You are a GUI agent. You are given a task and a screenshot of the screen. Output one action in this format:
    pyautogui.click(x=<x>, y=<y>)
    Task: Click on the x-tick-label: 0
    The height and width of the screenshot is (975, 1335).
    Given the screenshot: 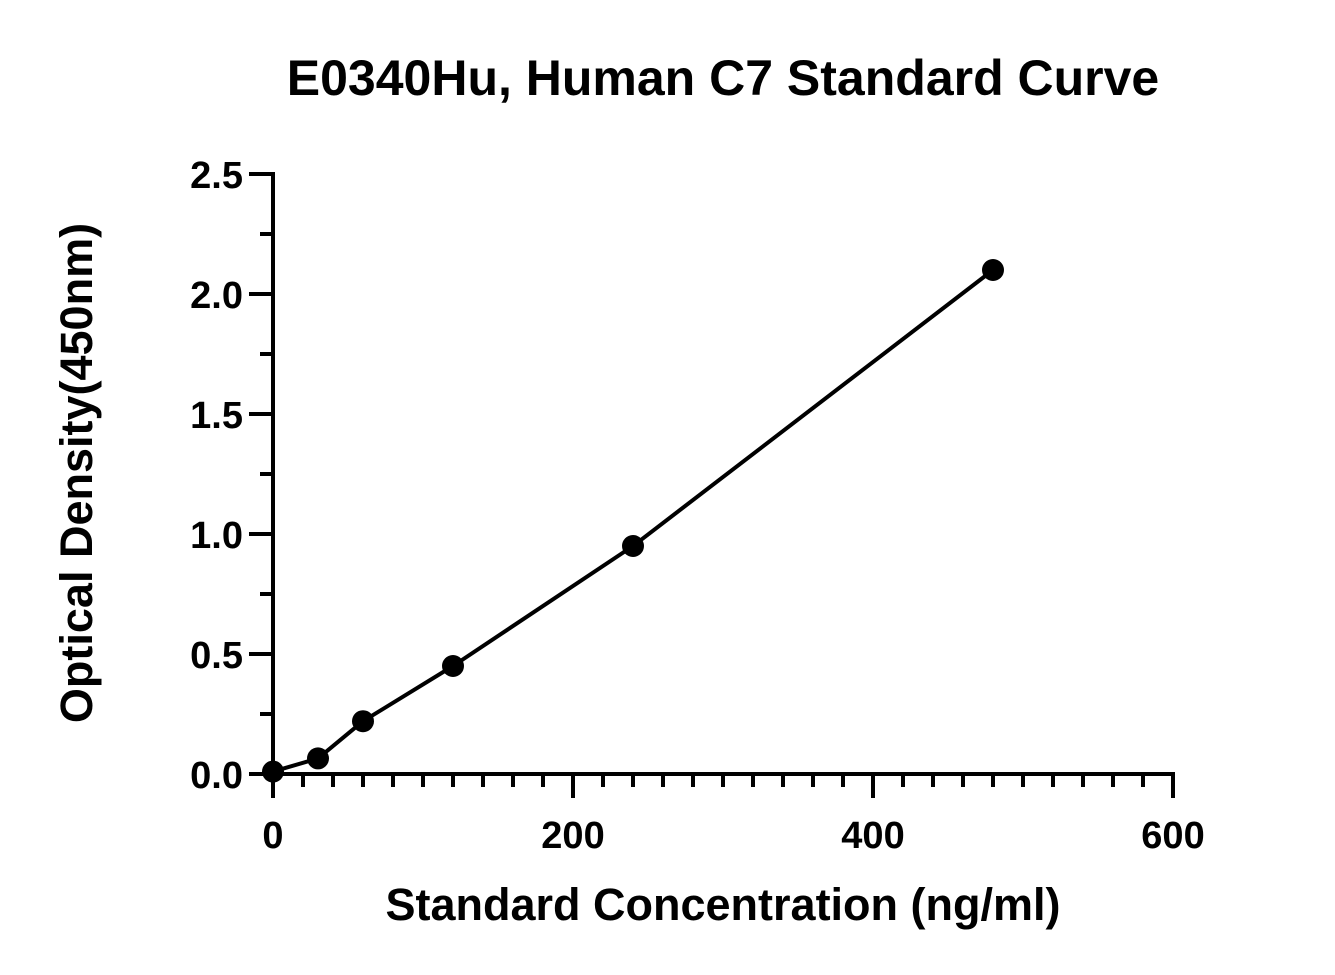 What is the action you would take?
    pyautogui.click(x=272, y=836)
    